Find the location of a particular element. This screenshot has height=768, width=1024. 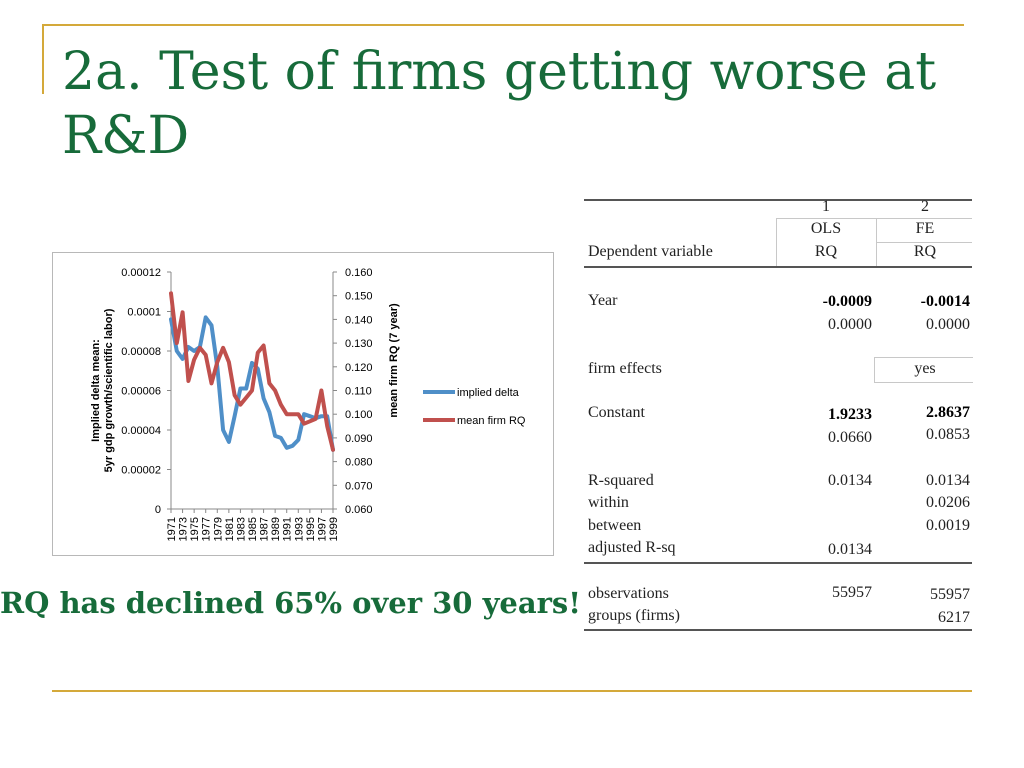

header-bottom-rule is located at coordinates (778, 267).